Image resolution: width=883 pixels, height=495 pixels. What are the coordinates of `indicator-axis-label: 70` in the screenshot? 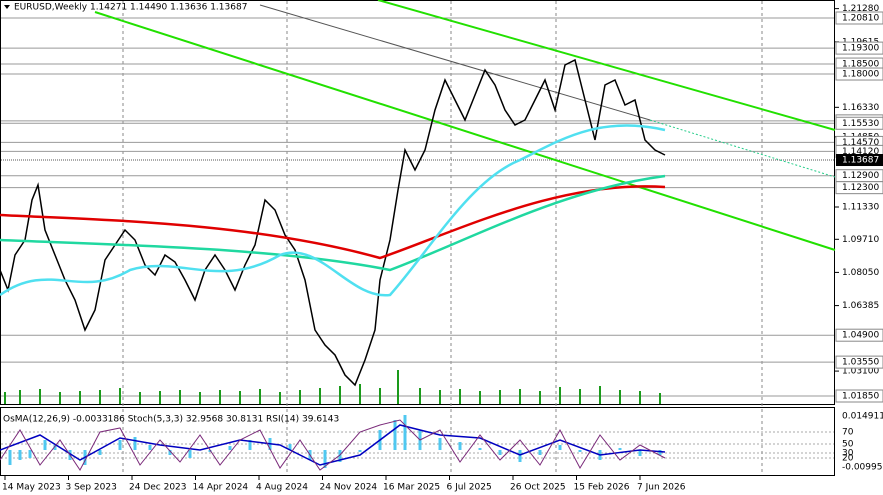 It's located at (848, 433).